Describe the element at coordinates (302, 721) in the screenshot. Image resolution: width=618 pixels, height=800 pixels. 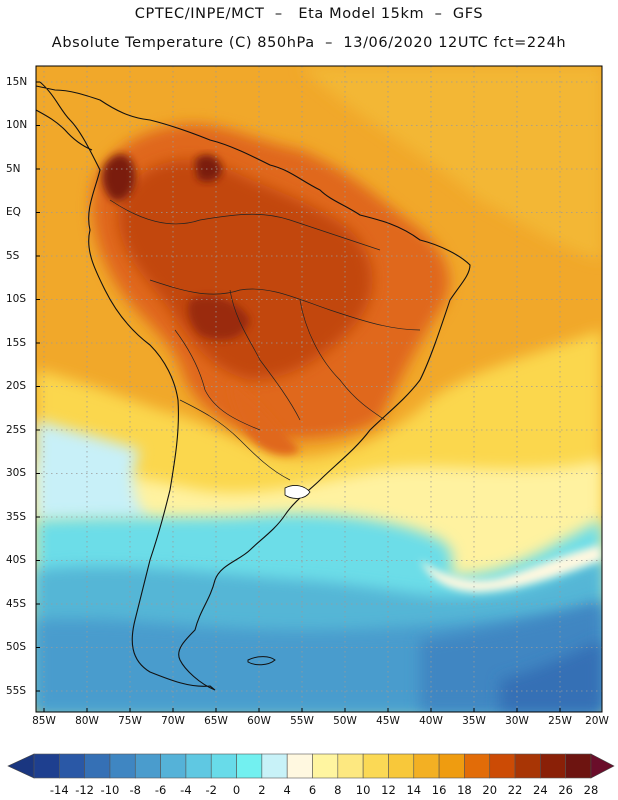
I see `lon-label: 55W` at that location.